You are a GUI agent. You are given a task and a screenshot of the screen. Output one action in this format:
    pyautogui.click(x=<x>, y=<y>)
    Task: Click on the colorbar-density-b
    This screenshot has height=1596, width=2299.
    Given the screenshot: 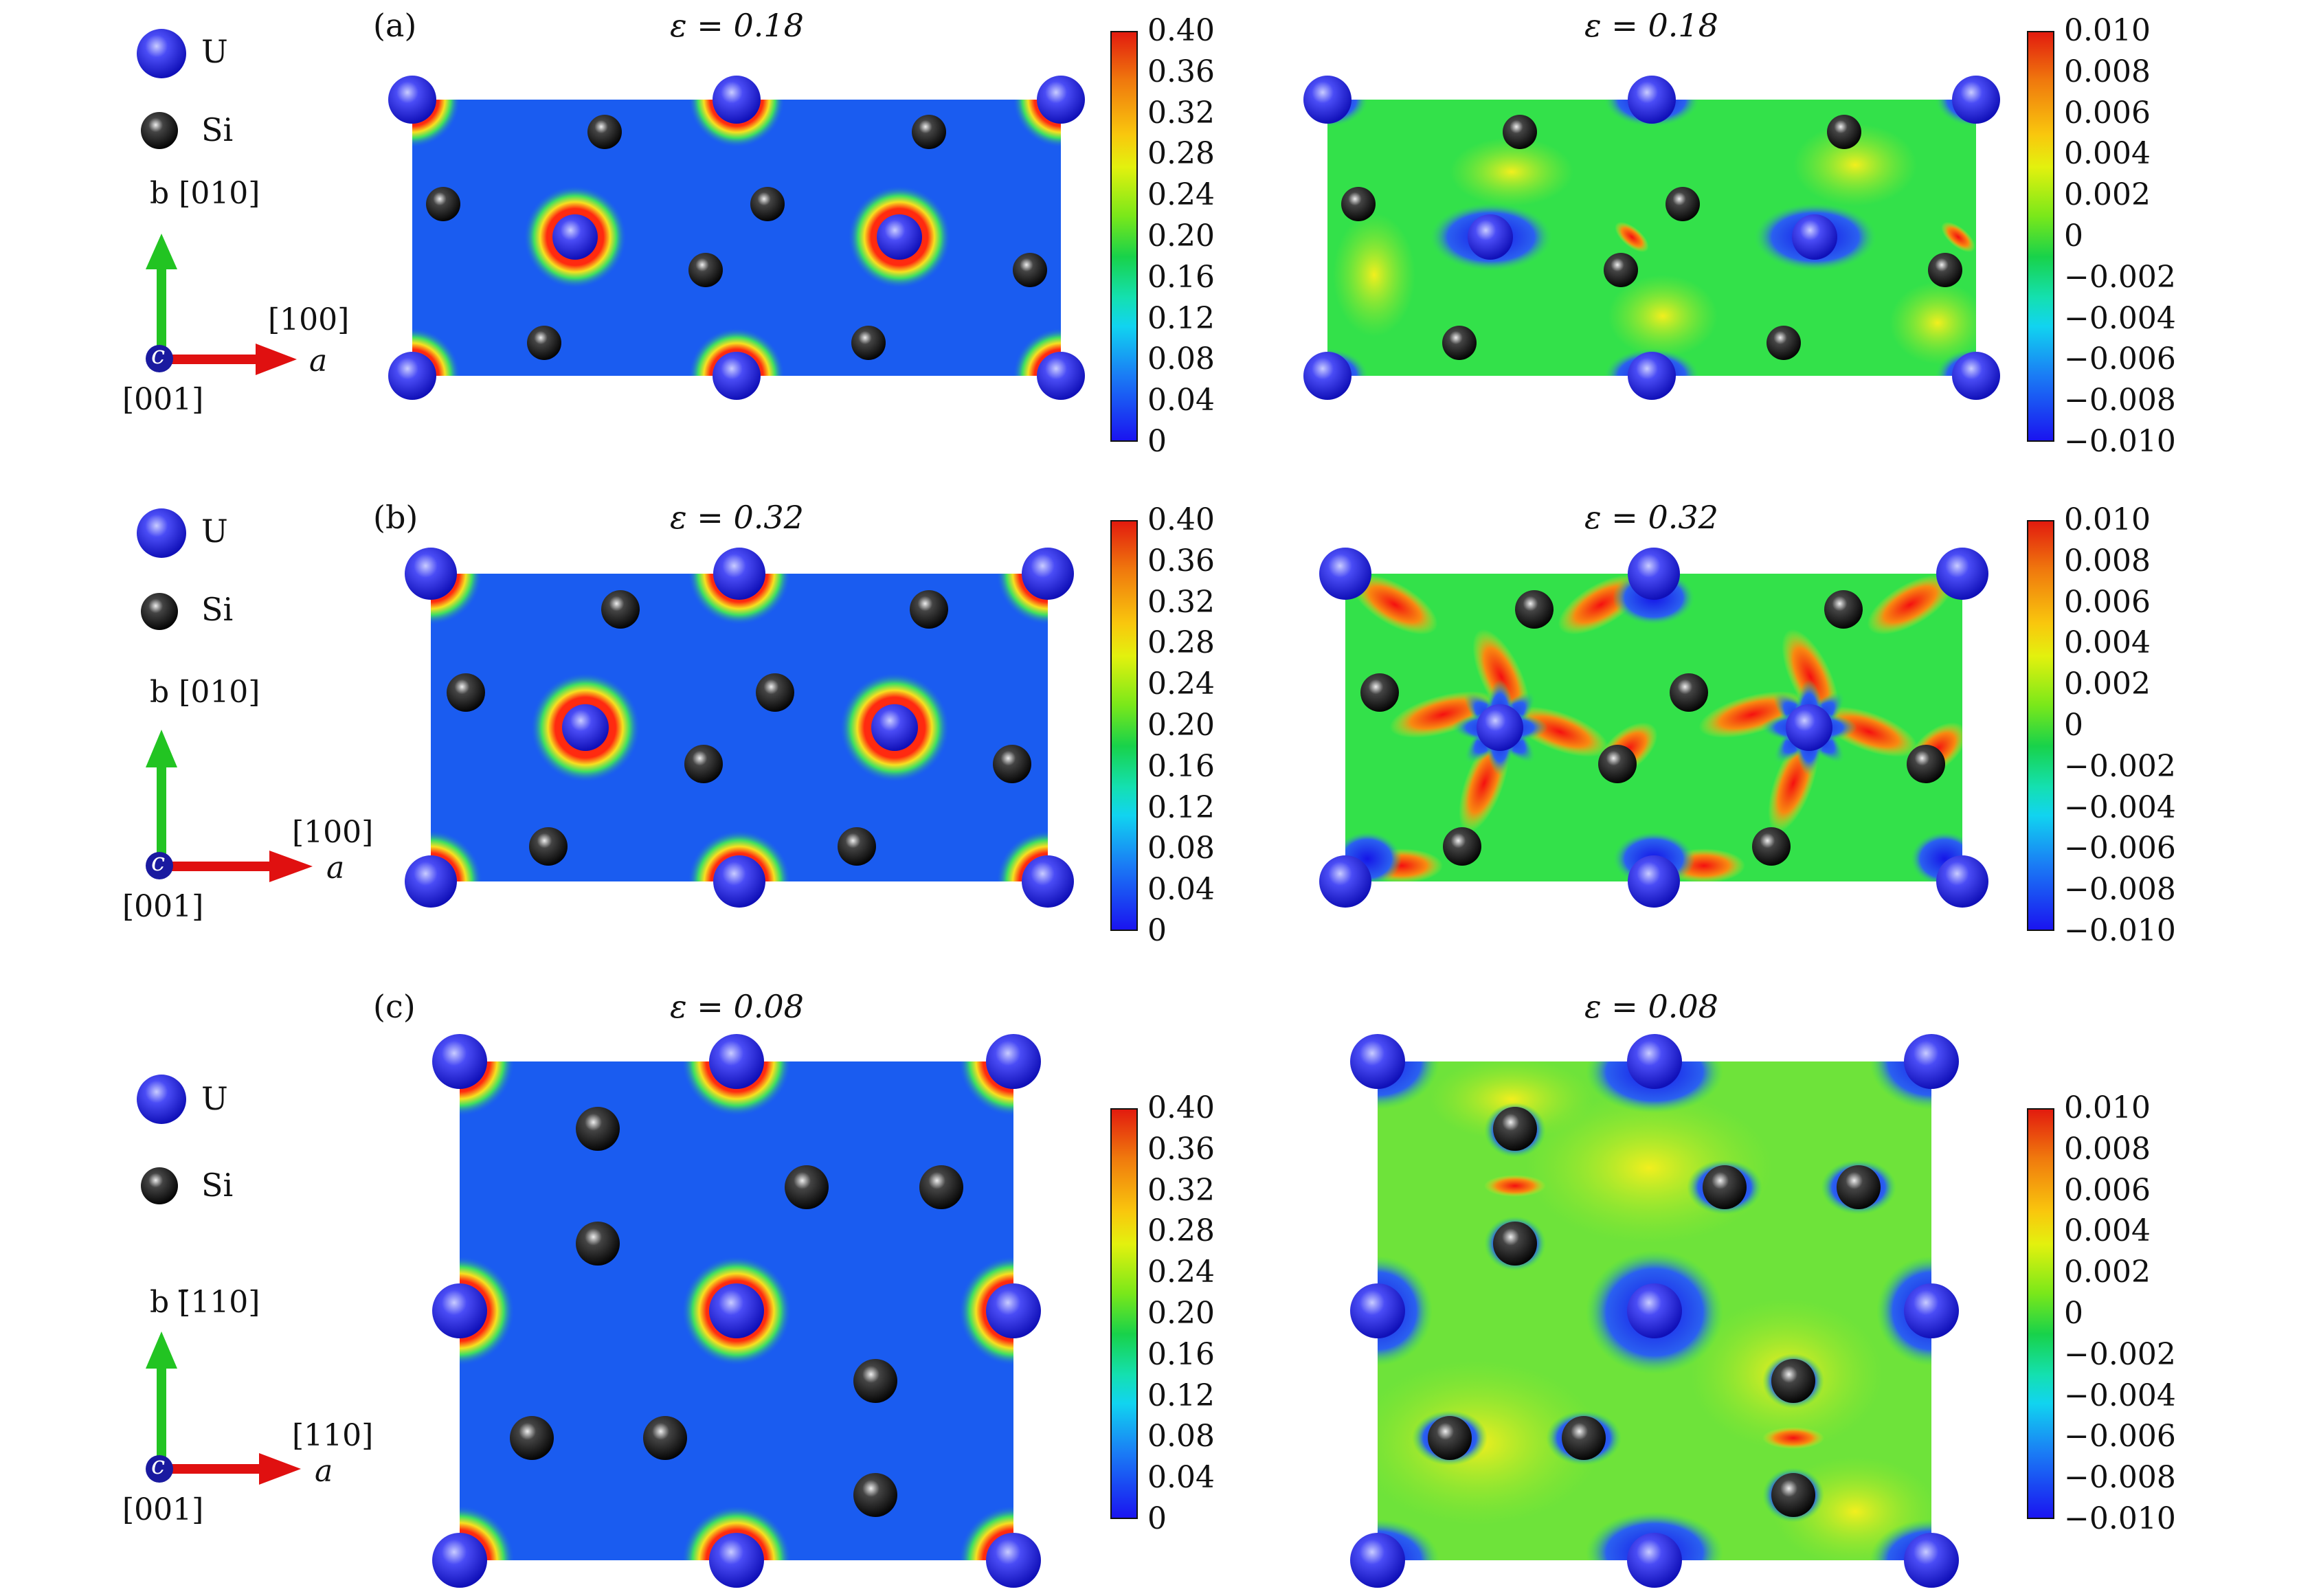 What is the action you would take?
    pyautogui.click(x=1124, y=726)
    